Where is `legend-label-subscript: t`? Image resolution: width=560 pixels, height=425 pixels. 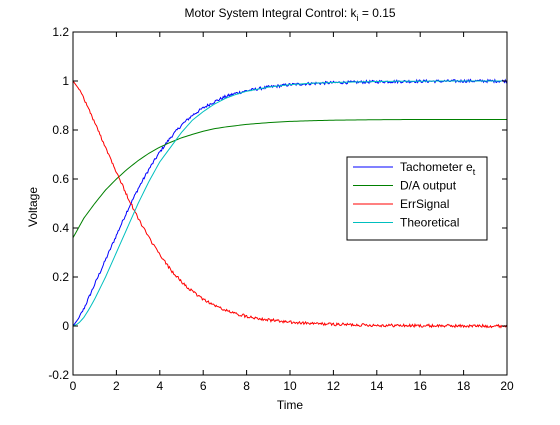 legend-label-subscript: t is located at coordinates (474, 172).